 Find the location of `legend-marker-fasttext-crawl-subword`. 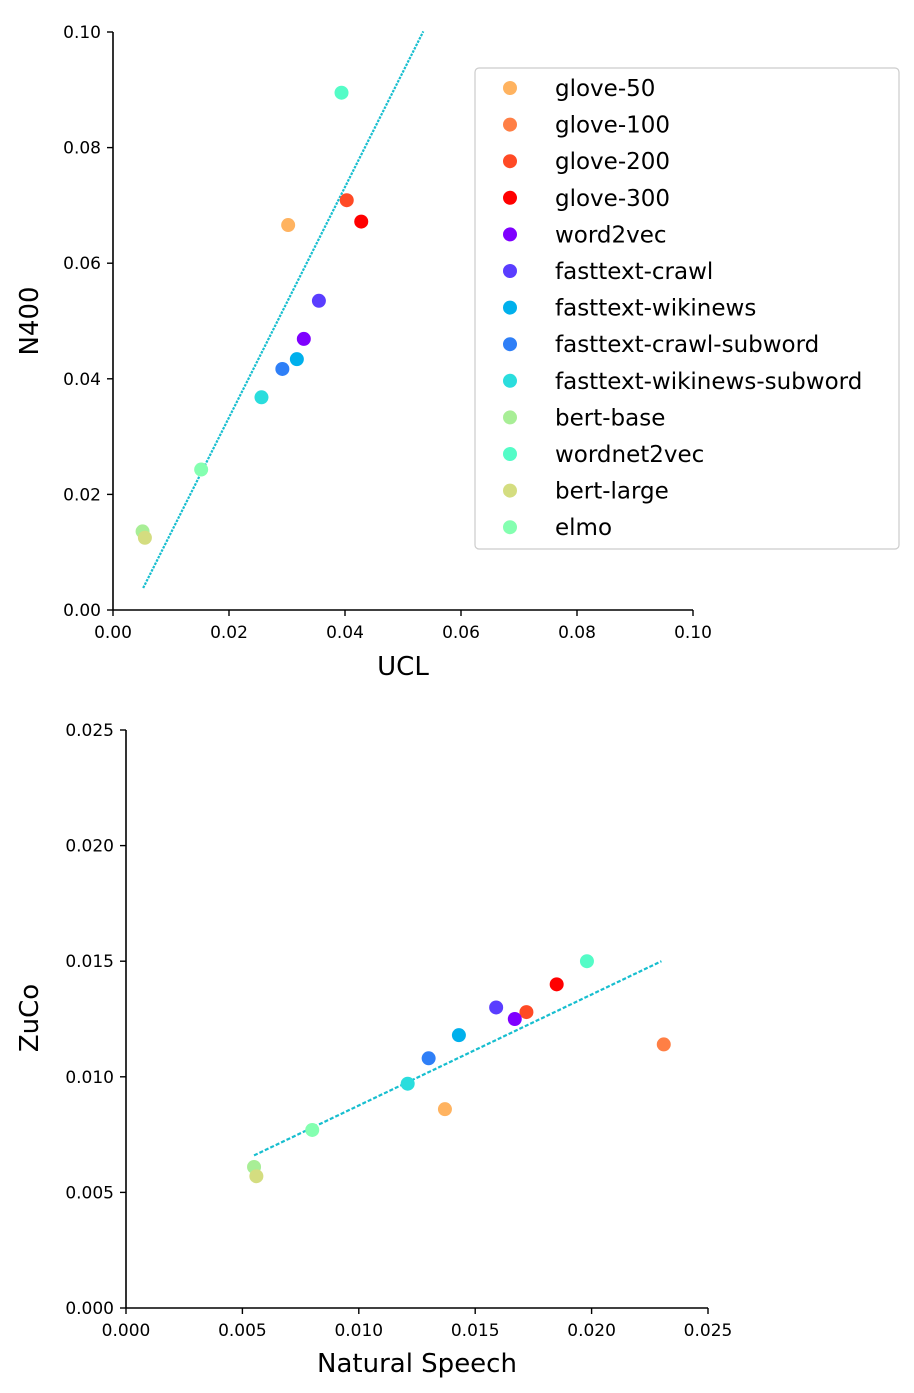

legend-marker-fasttext-crawl-subword is located at coordinates (510, 344).